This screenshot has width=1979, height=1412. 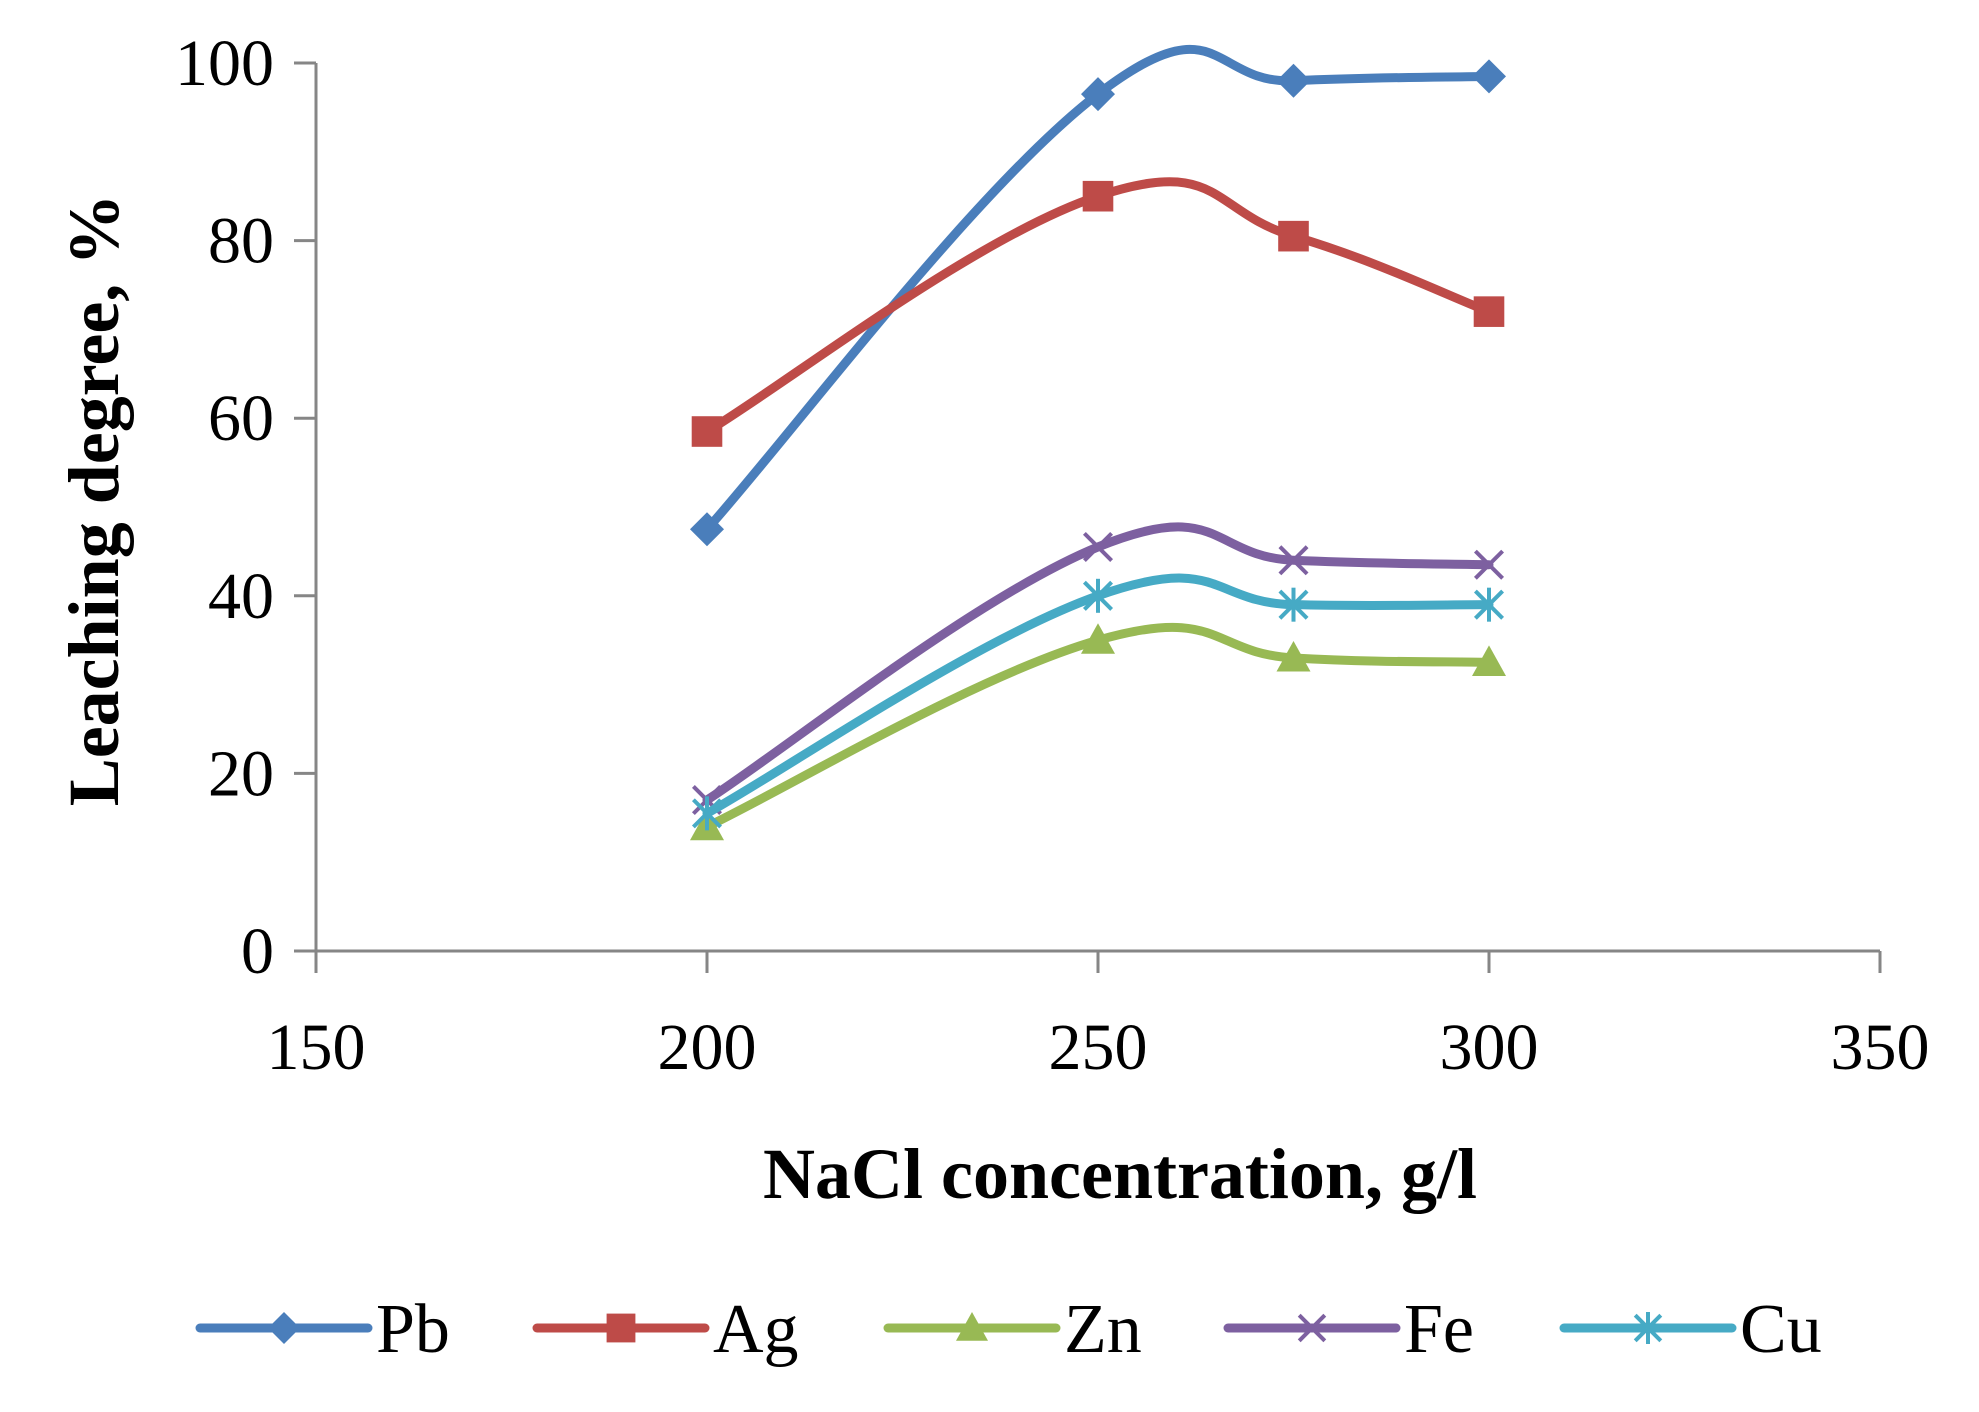 What do you see at coordinates (665, 1329) in the screenshot?
I see `legend-item-ag: Ag` at bounding box center [665, 1329].